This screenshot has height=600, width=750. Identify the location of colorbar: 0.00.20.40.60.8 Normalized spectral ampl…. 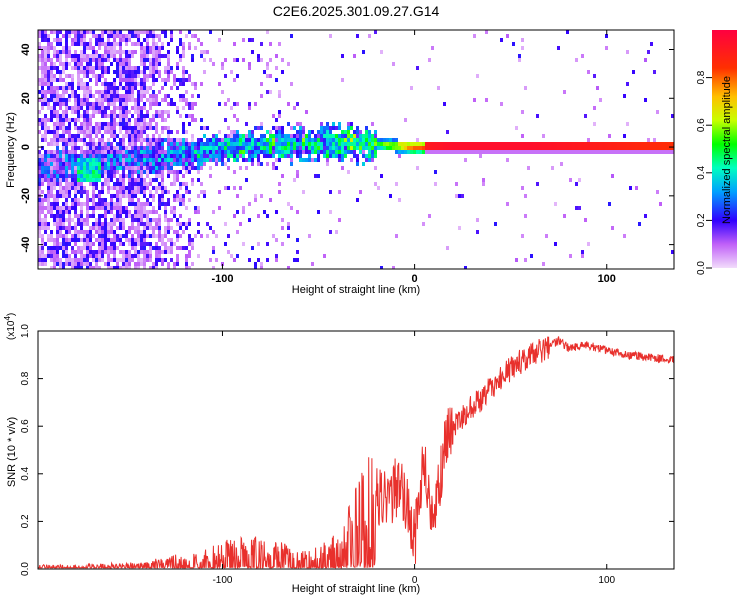
(716, 152).